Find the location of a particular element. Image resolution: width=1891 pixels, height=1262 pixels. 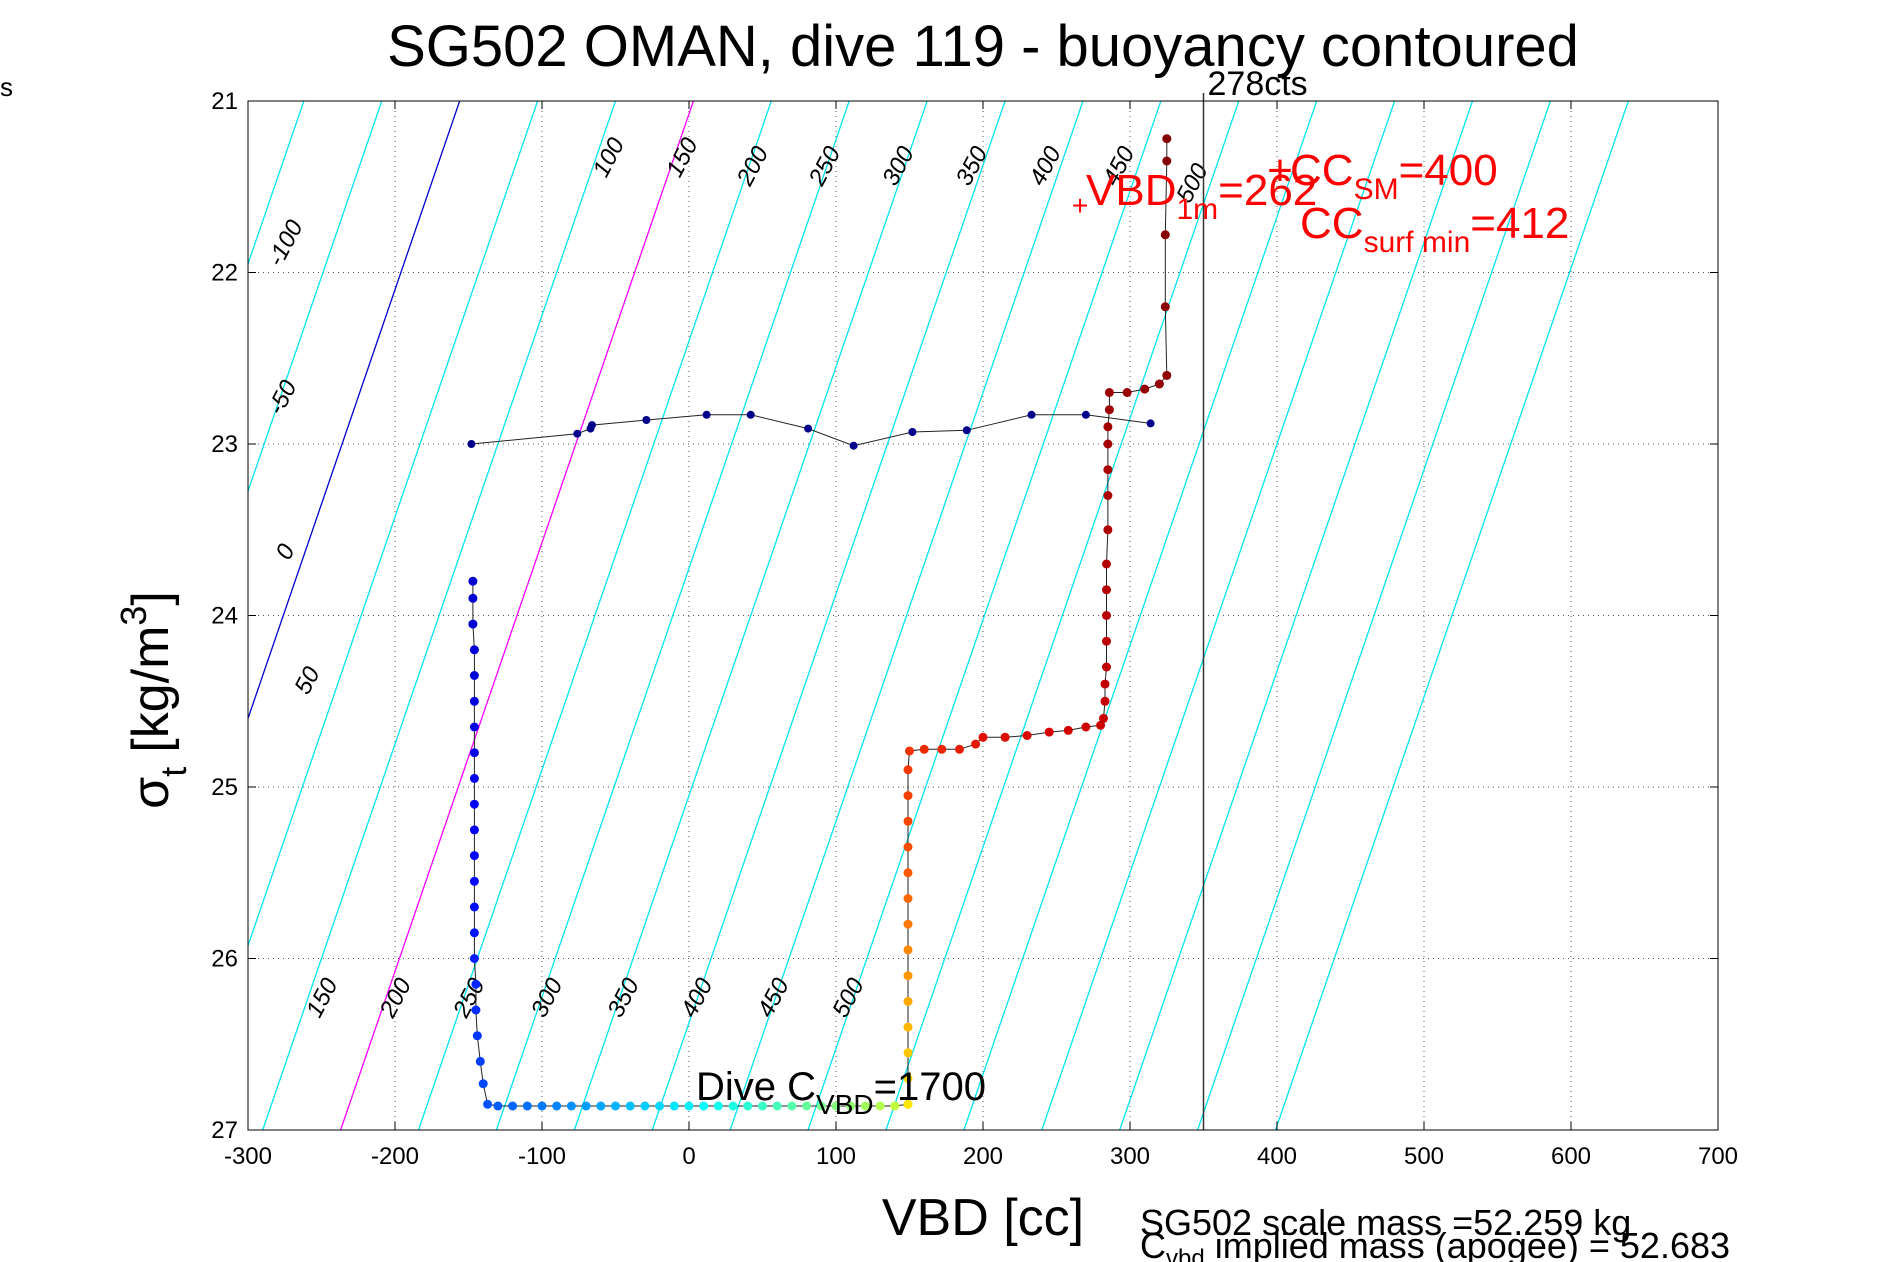

svg-text: Dive CVBD=1700 is located at coordinates (841, 1092).